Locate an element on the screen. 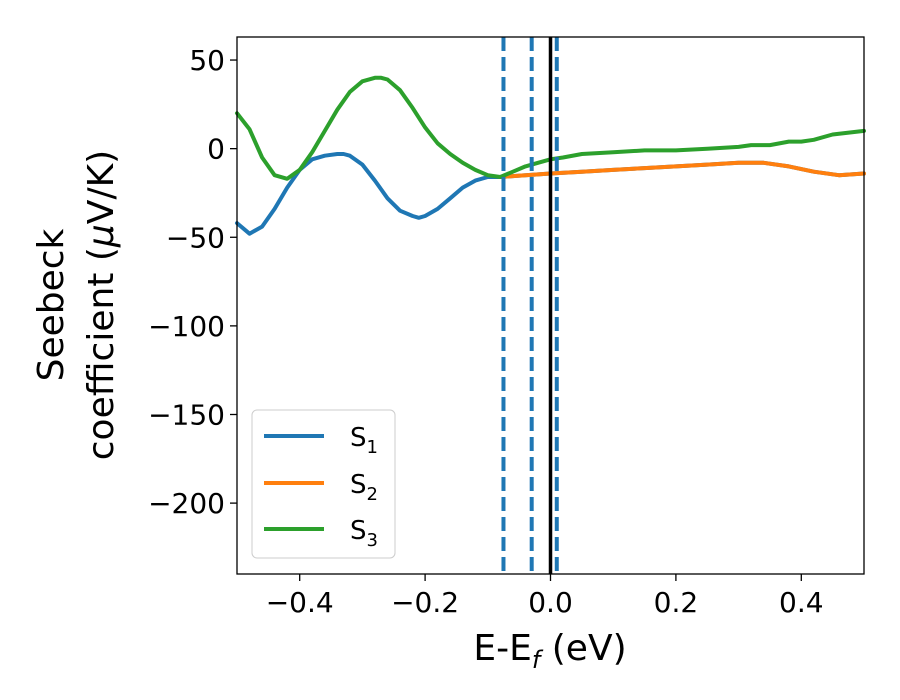  legend-label-s3: S3 is located at coordinates (364, 533).